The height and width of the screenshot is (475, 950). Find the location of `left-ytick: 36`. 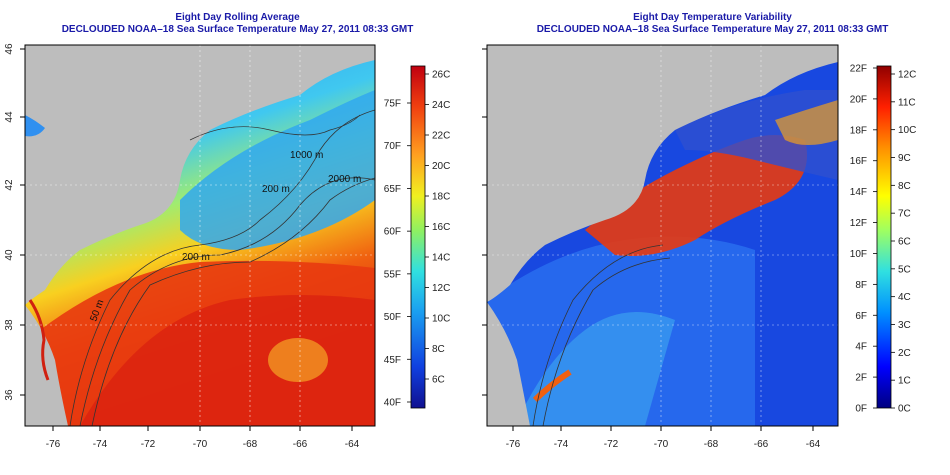

left-ytick: 36 is located at coordinates (9, 395).